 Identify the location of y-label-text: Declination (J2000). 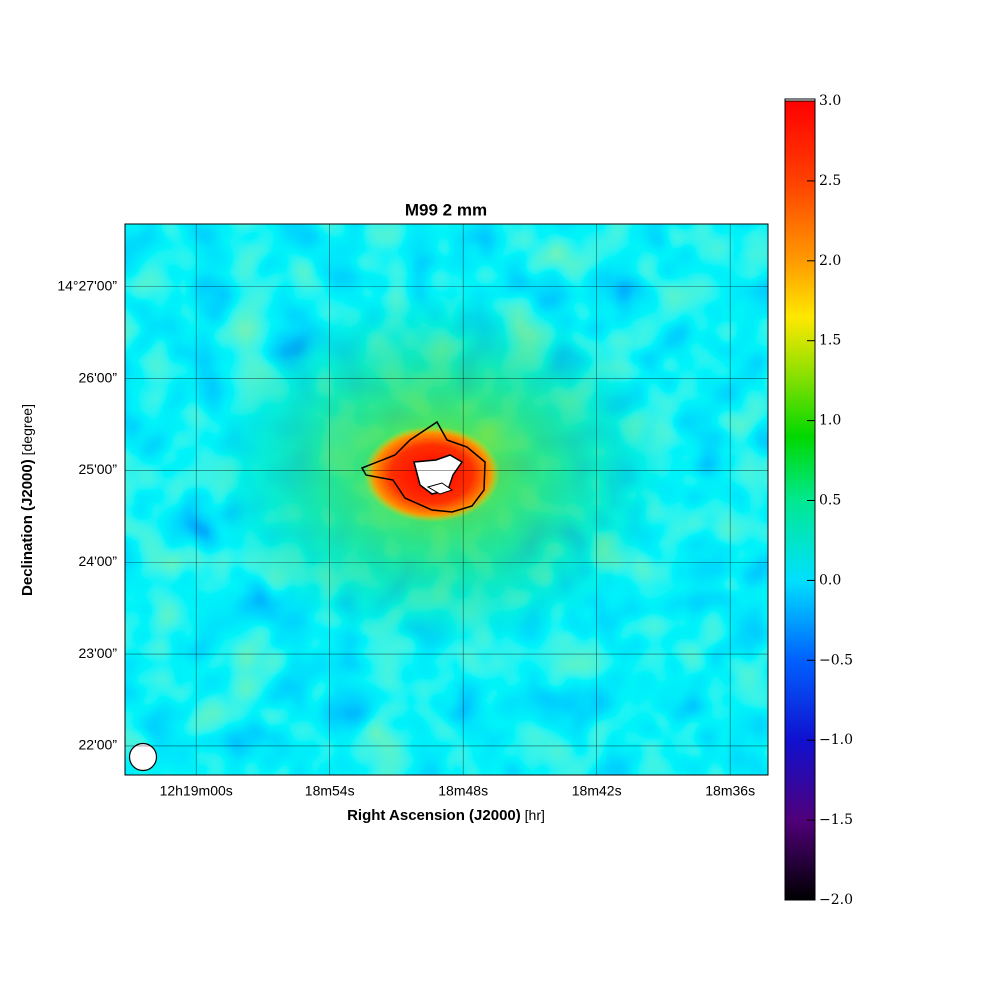
(27, 527).